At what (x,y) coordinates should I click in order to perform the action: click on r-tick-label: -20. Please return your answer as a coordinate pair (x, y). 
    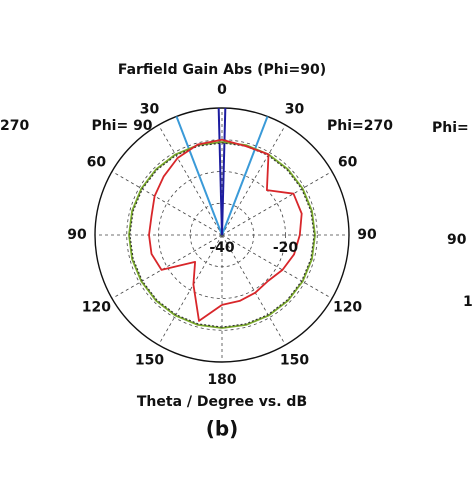
    Looking at the image, I should click on (286, 248).